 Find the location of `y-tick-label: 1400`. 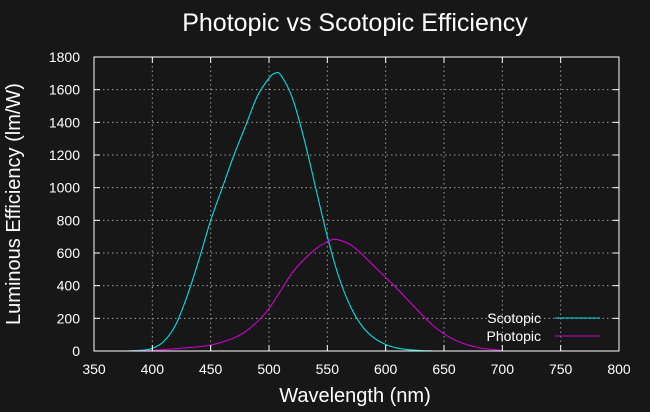

y-tick-label: 1400 is located at coordinates (64, 122).